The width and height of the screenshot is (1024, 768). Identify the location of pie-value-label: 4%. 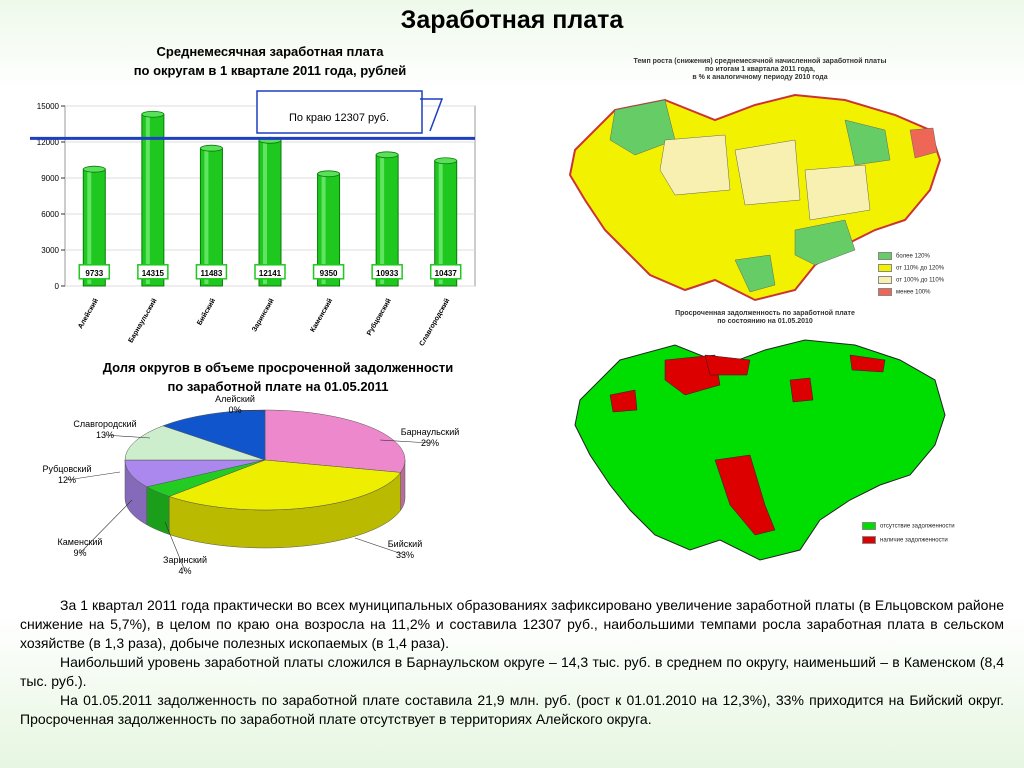
(184, 571).